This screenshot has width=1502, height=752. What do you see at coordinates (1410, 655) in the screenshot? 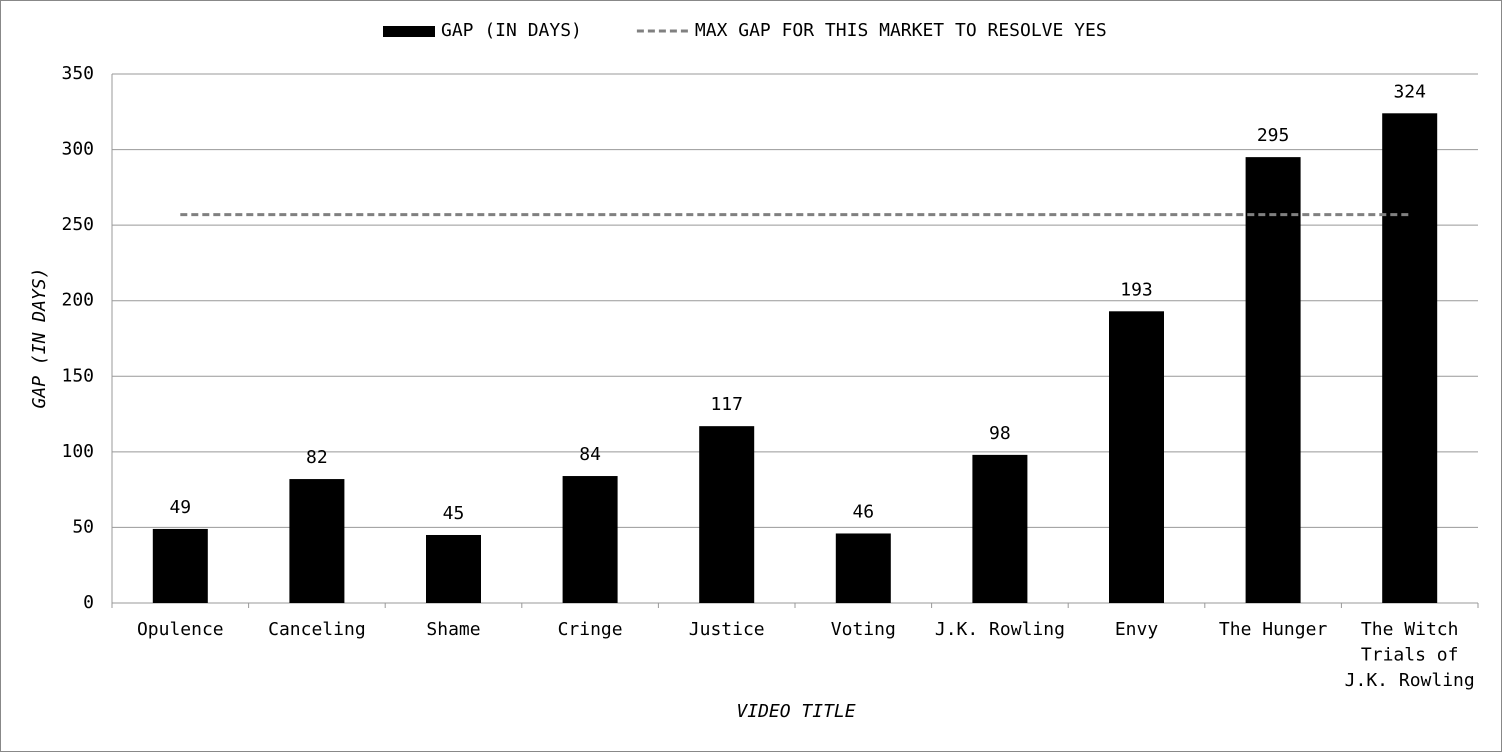
I see `x-tick-label: The Witch Trials of J.K. Rowling` at bounding box center [1410, 655].